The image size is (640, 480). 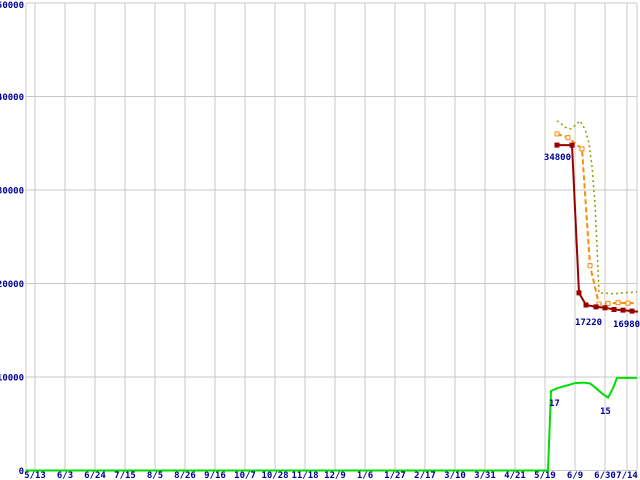 I want to click on red-solid-series-line, so click(x=598, y=228).